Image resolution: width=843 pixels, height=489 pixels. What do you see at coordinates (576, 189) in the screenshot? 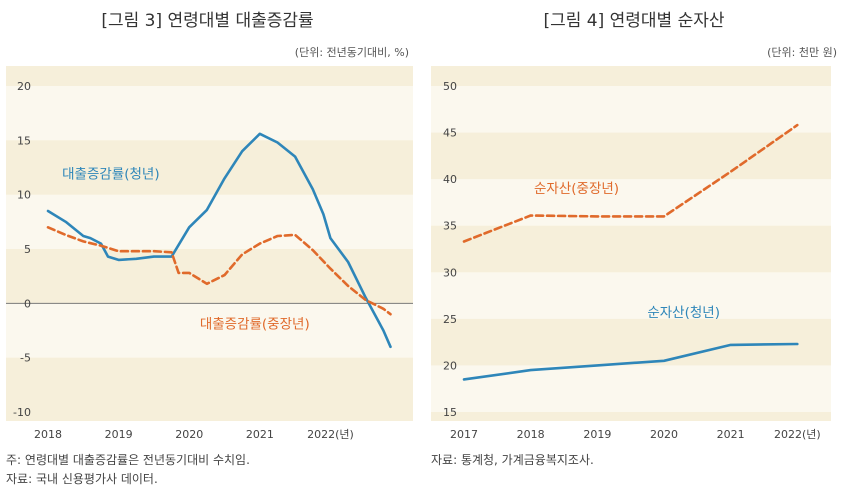
I see `series-label: 순자산(중장년)` at bounding box center [576, 189].